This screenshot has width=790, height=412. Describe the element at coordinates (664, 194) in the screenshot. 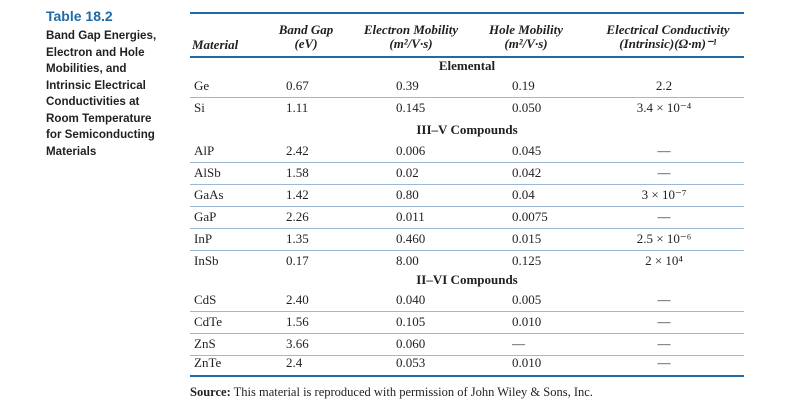

I see `cell-conductivity: 3 × 10⁻⁷` at that location.